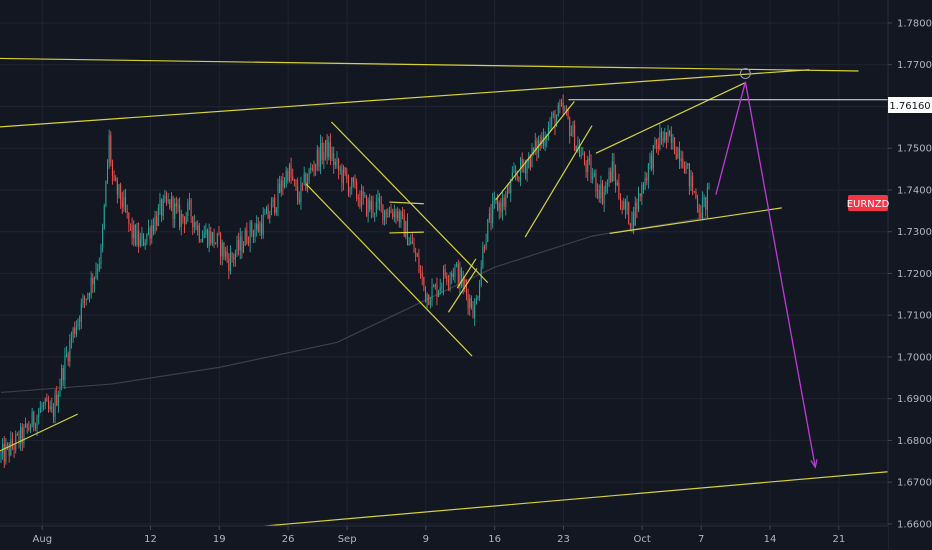 The width and height of the screenshot is (932, 550). I want to click on x-tick-label: 21, so click(838, 539).